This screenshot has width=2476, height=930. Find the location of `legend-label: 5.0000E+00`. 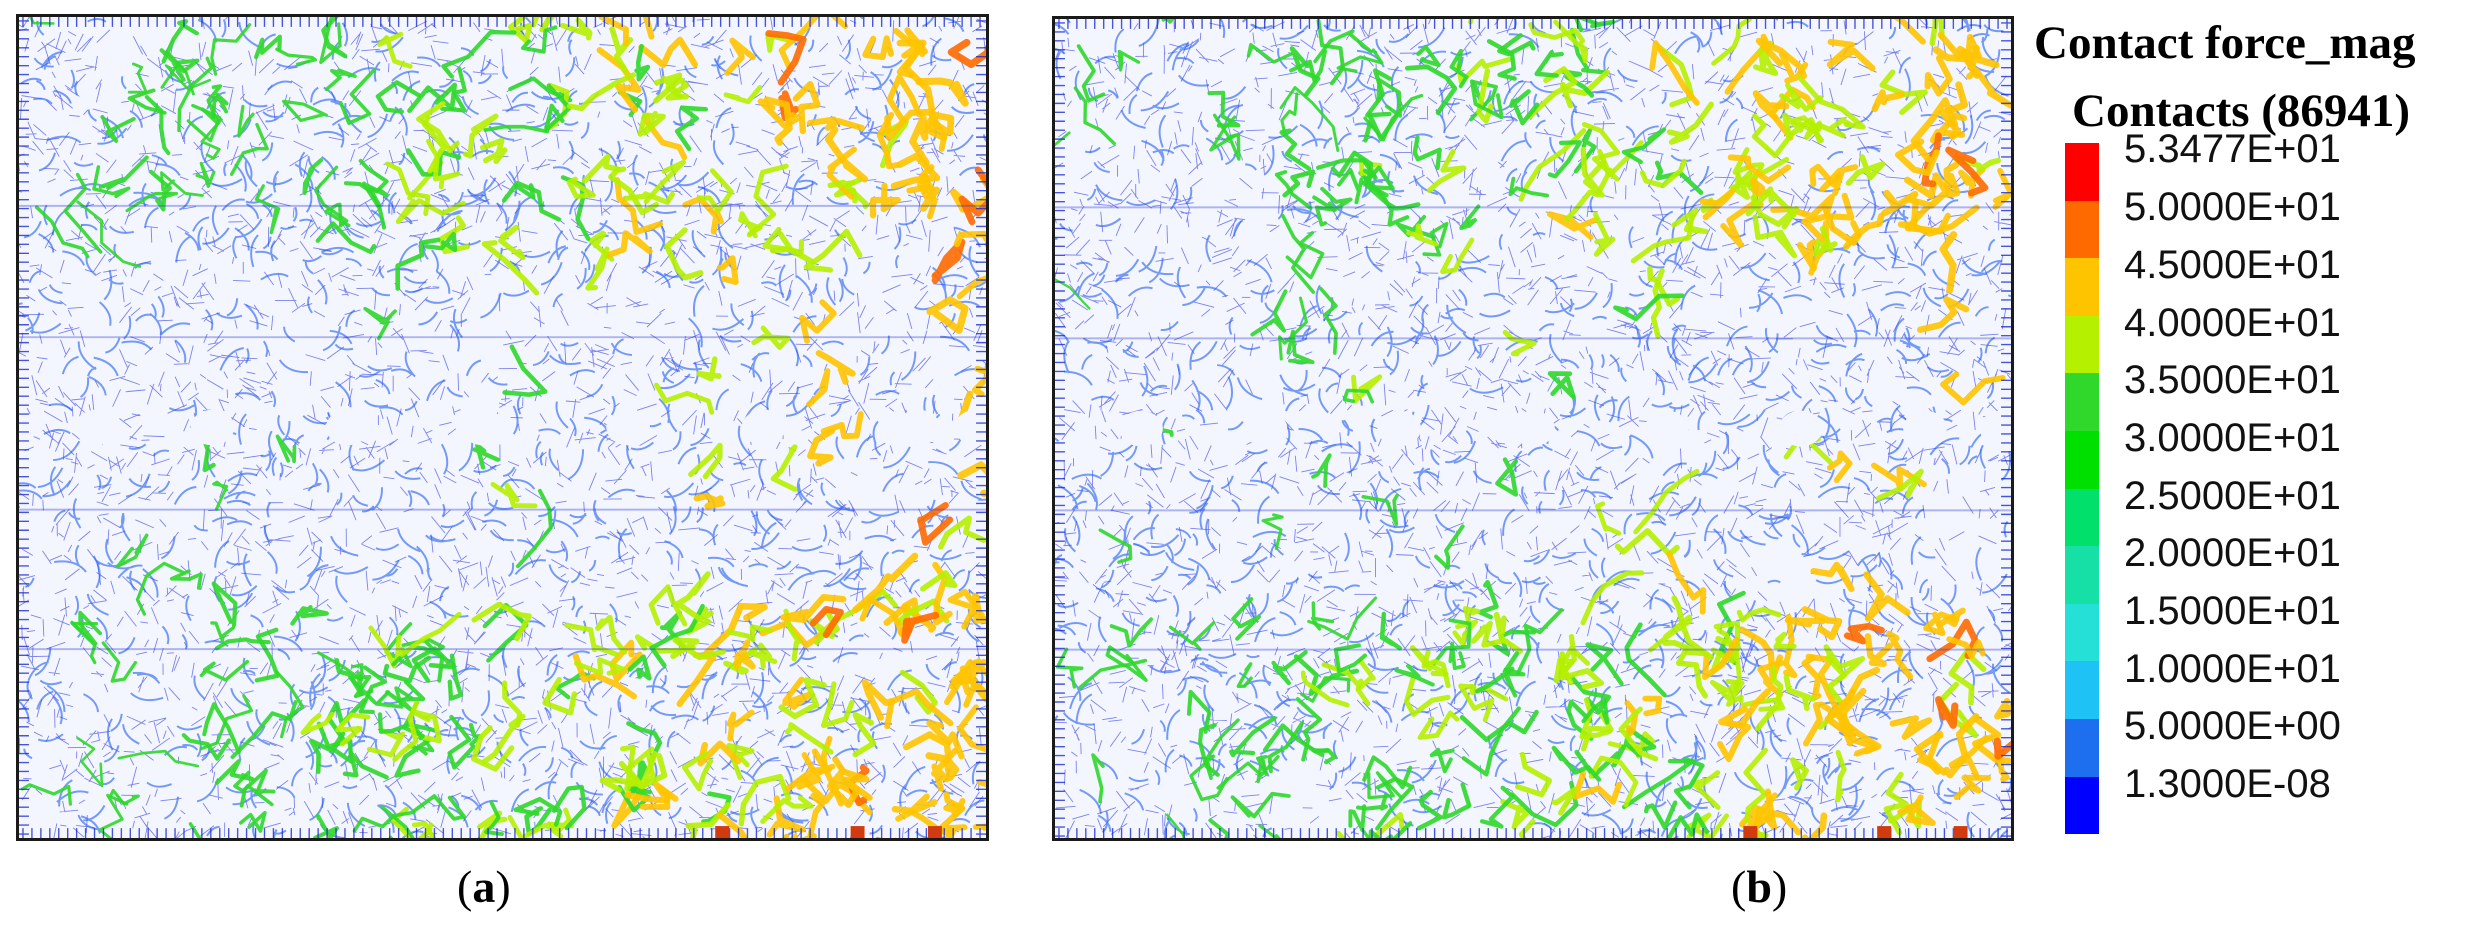

legend-label: 5.0000E+00 is located at coordinates (2232, 726).